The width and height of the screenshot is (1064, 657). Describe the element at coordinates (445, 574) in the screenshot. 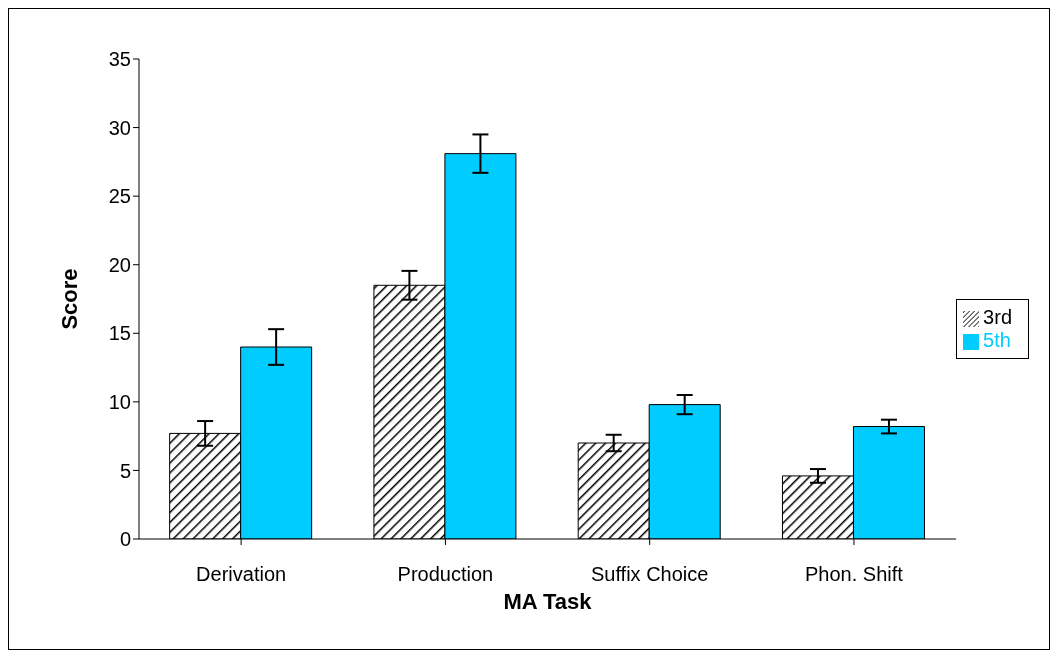

I see `x-tick-label: Production` at that location.